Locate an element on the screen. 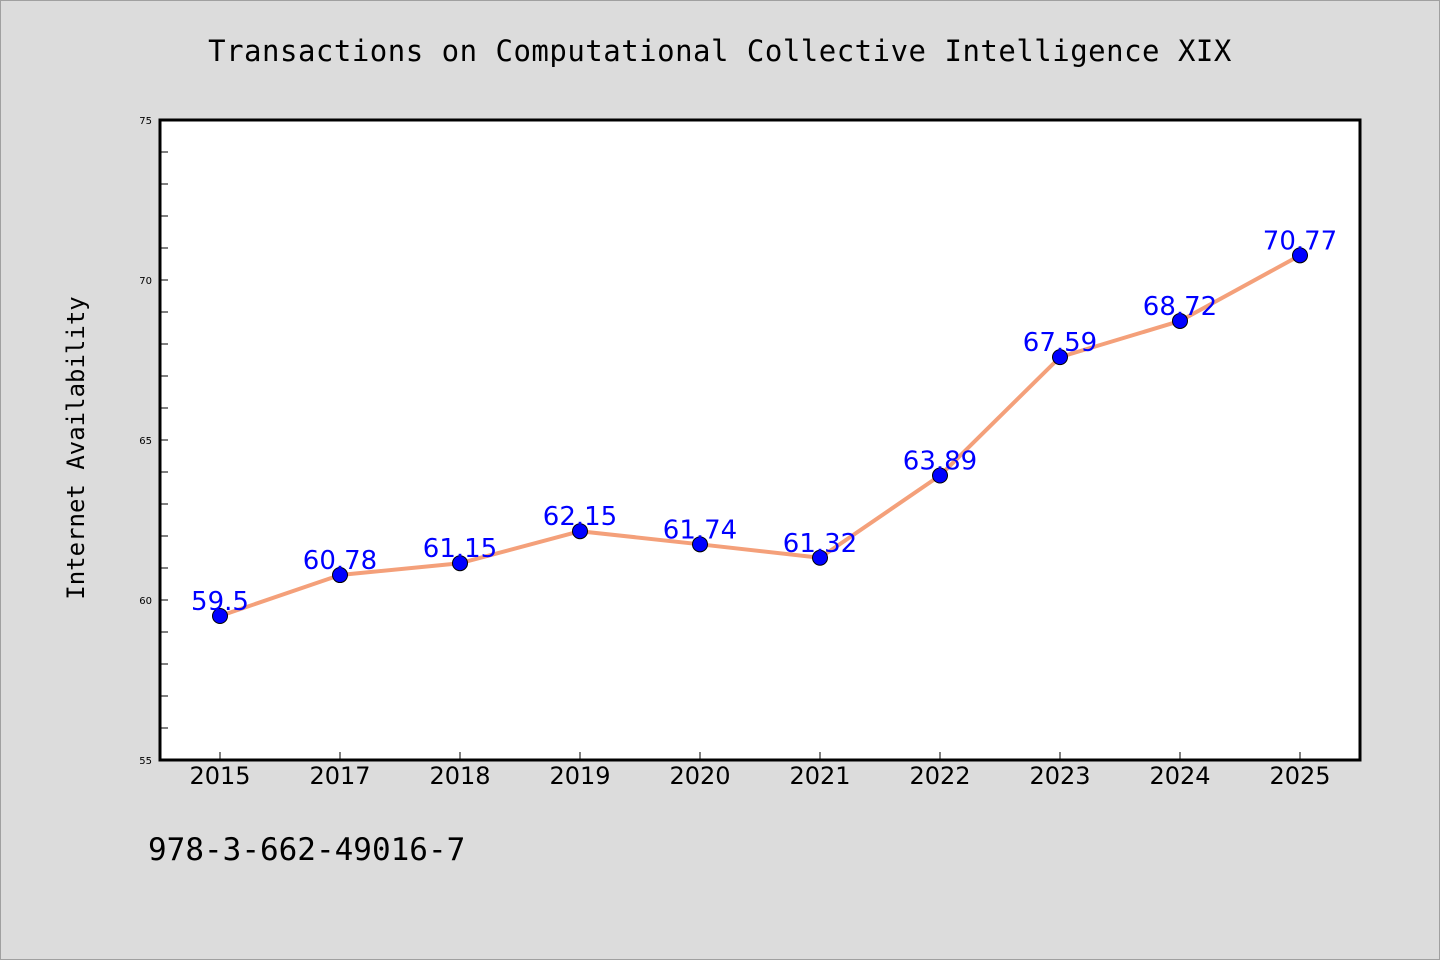 The image size is (1440, 960). data-label: 61.32 is located at coordinates (820, 544).